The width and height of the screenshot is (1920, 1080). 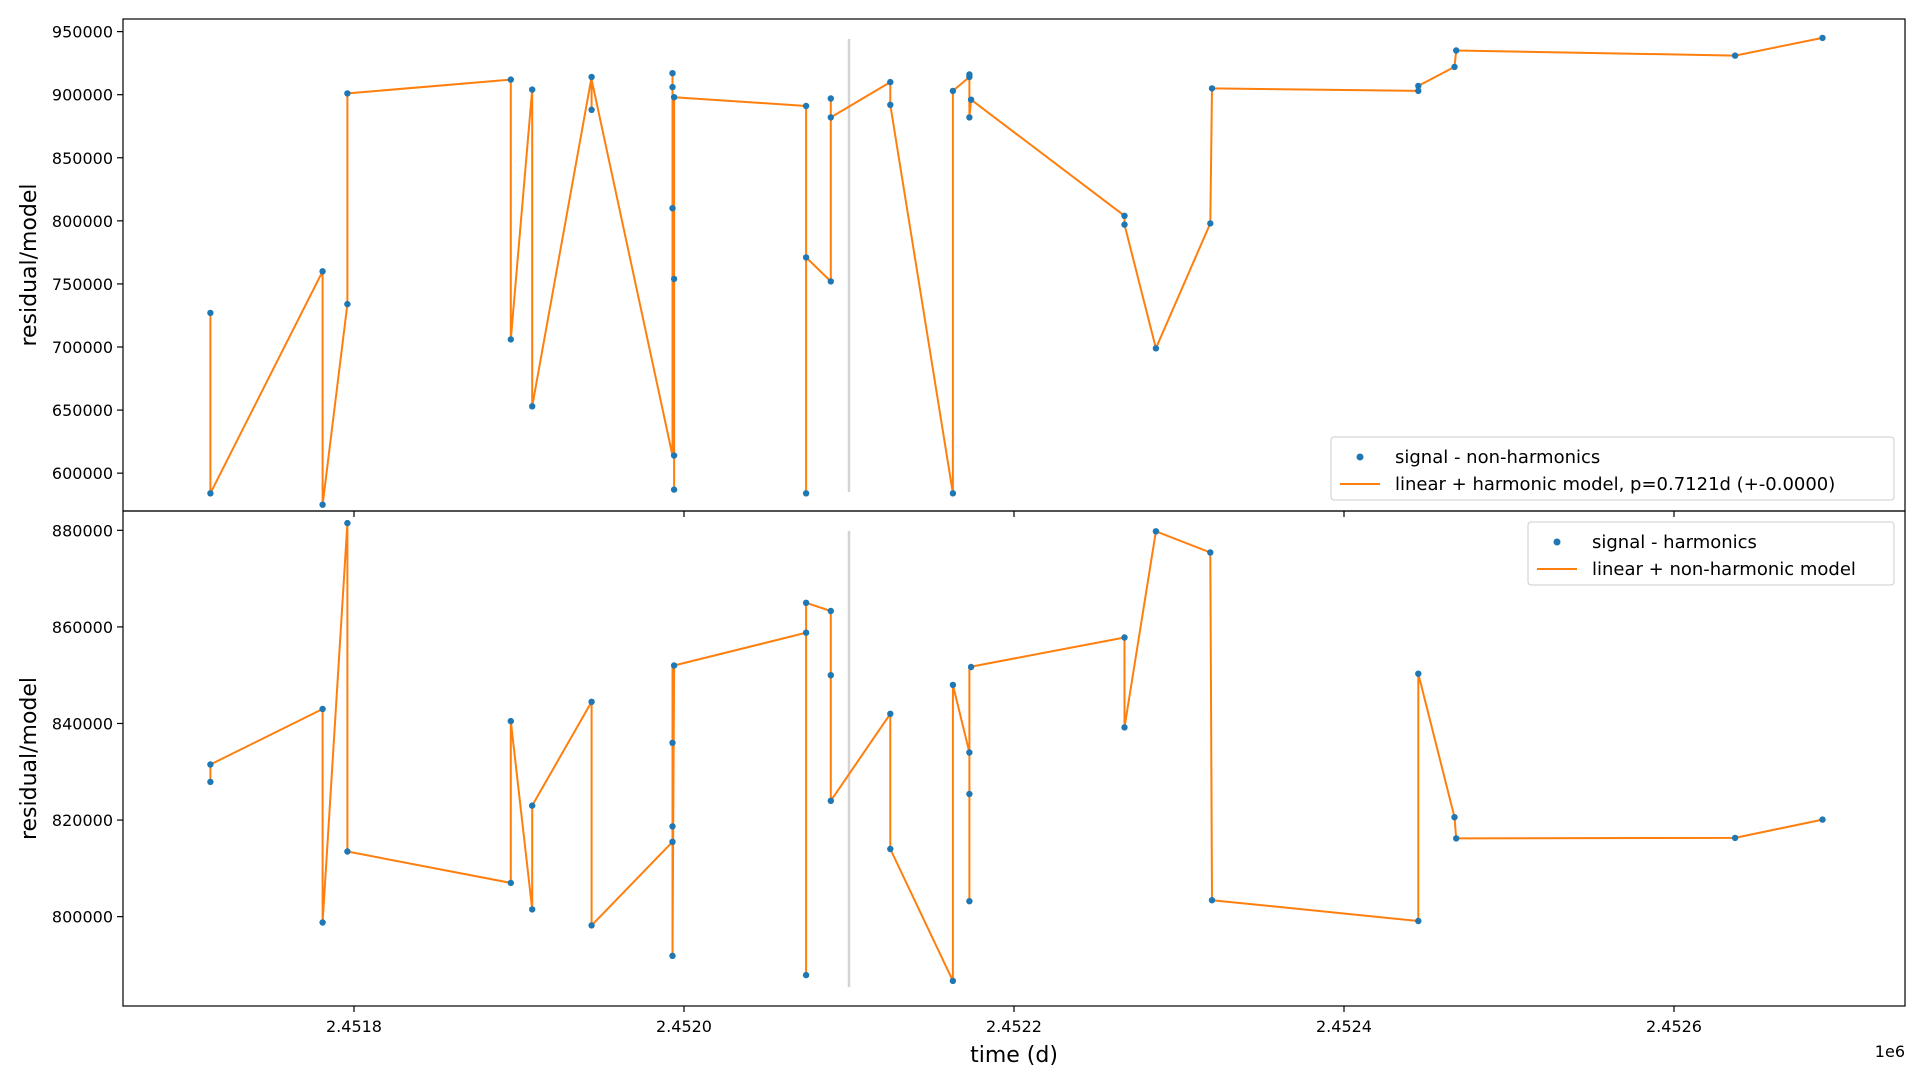 What do you see at coordinates (82, 530) in the screenshot?
I see `y-tick-label: 880000` at bounding box center [82, 530].